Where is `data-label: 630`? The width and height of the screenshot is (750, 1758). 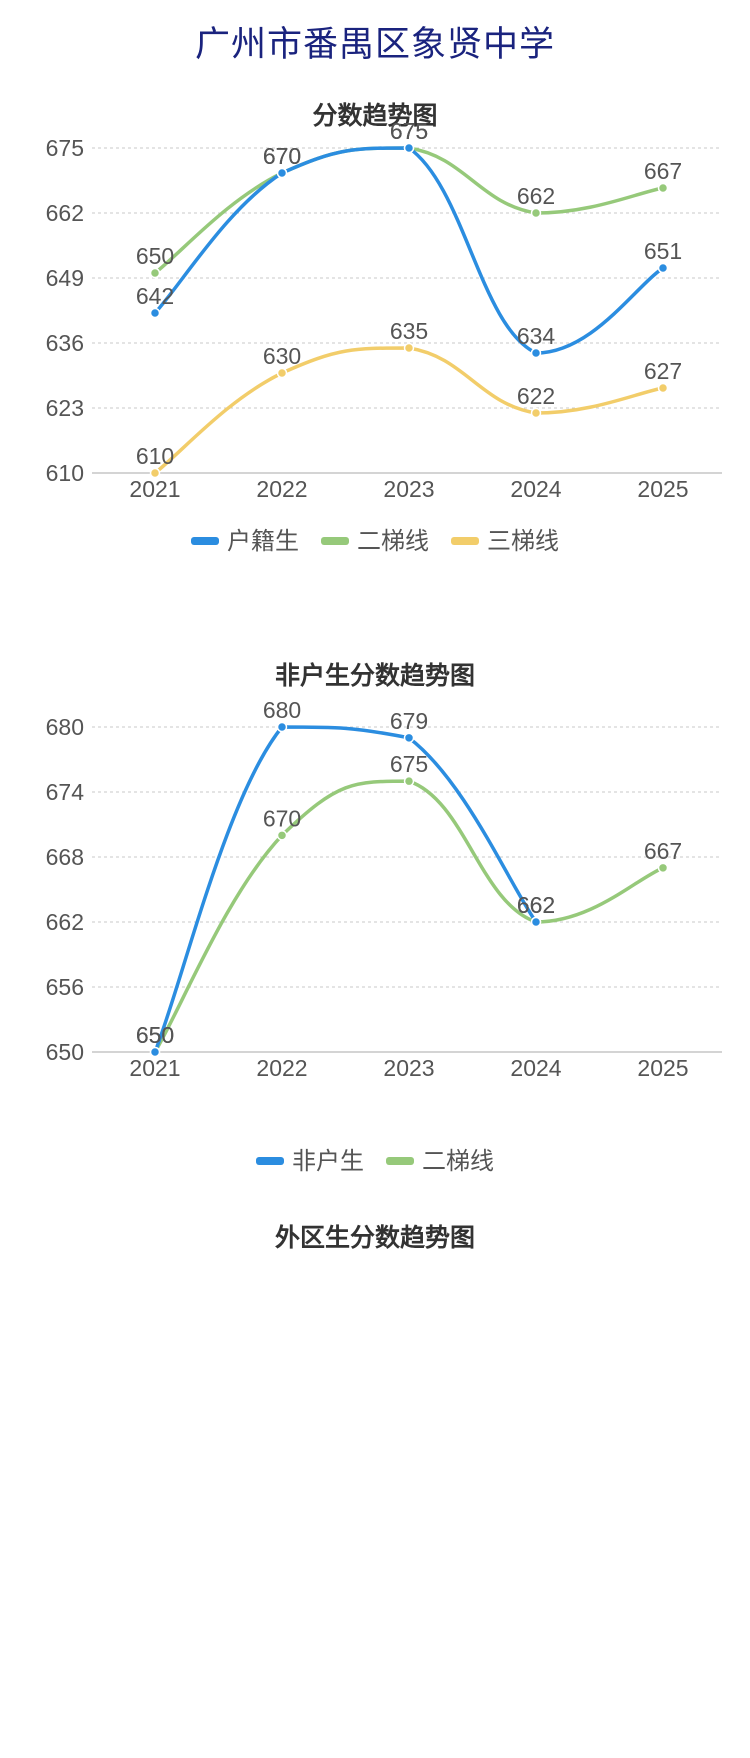
data-label: 630 is located at coordinates (282, 356).